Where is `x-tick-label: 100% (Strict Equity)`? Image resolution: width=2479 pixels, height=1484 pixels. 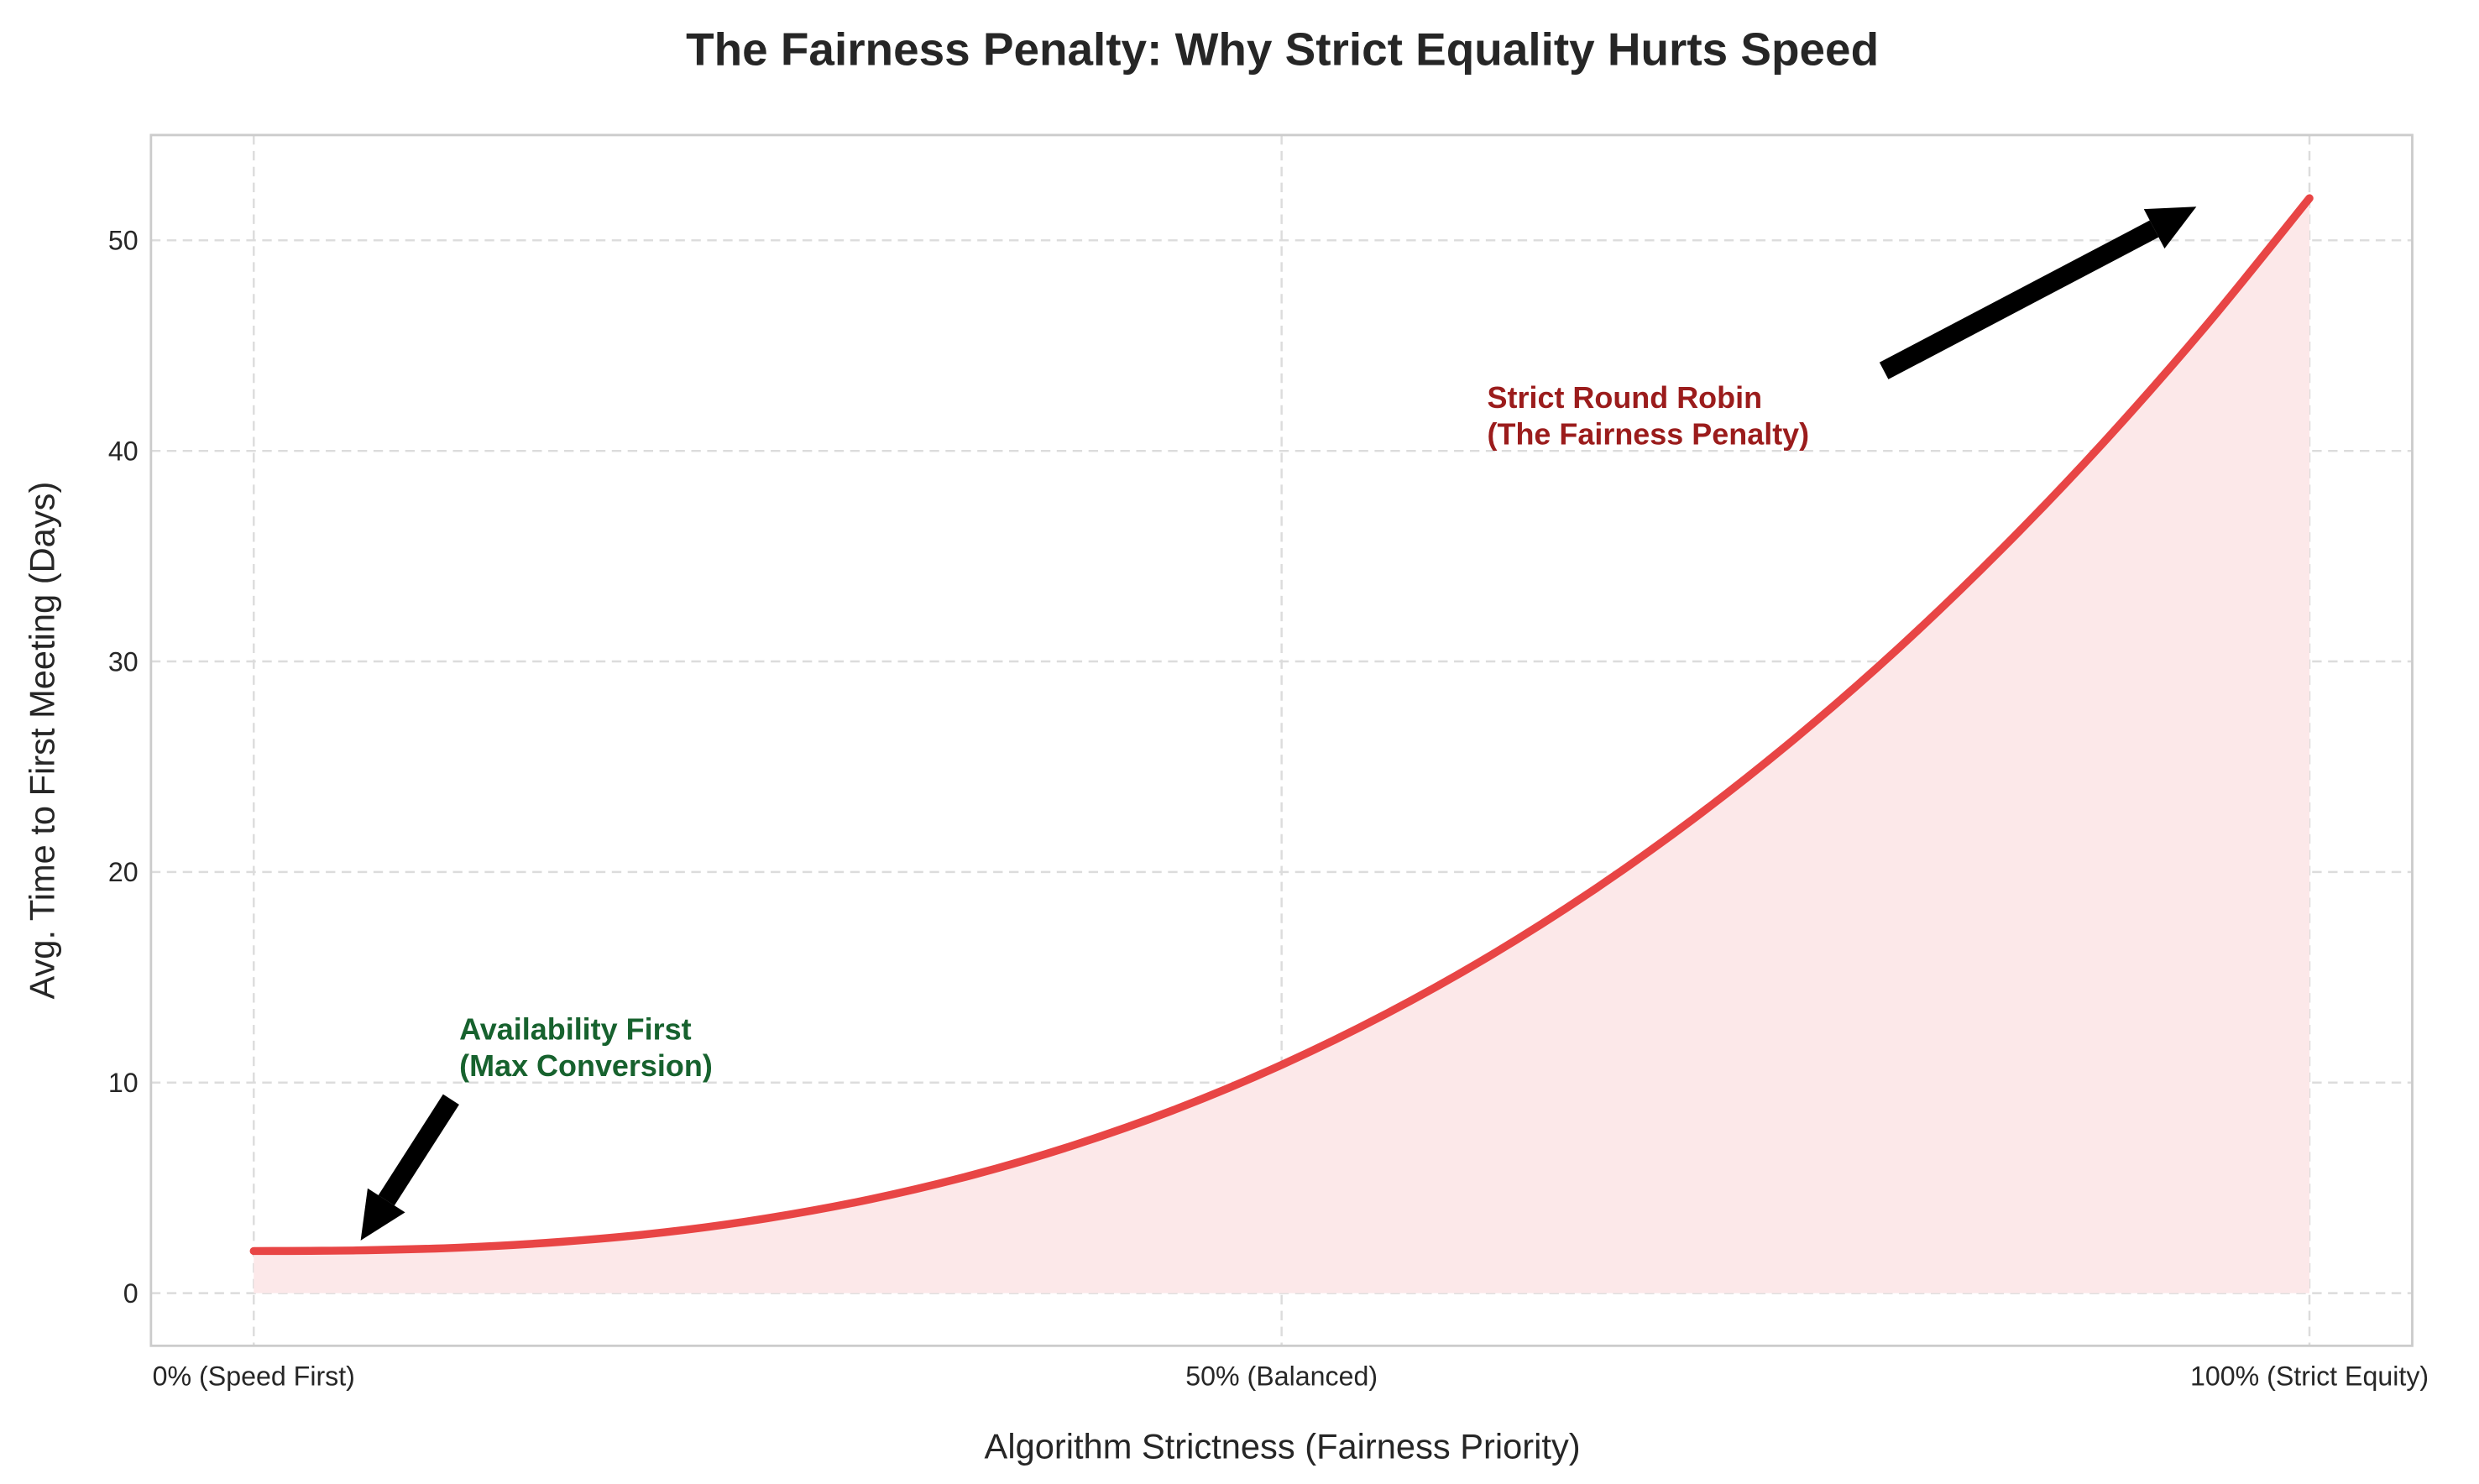
x-tick-label: 100% (Strict Equity) is located at coordinates (2309, 1376).